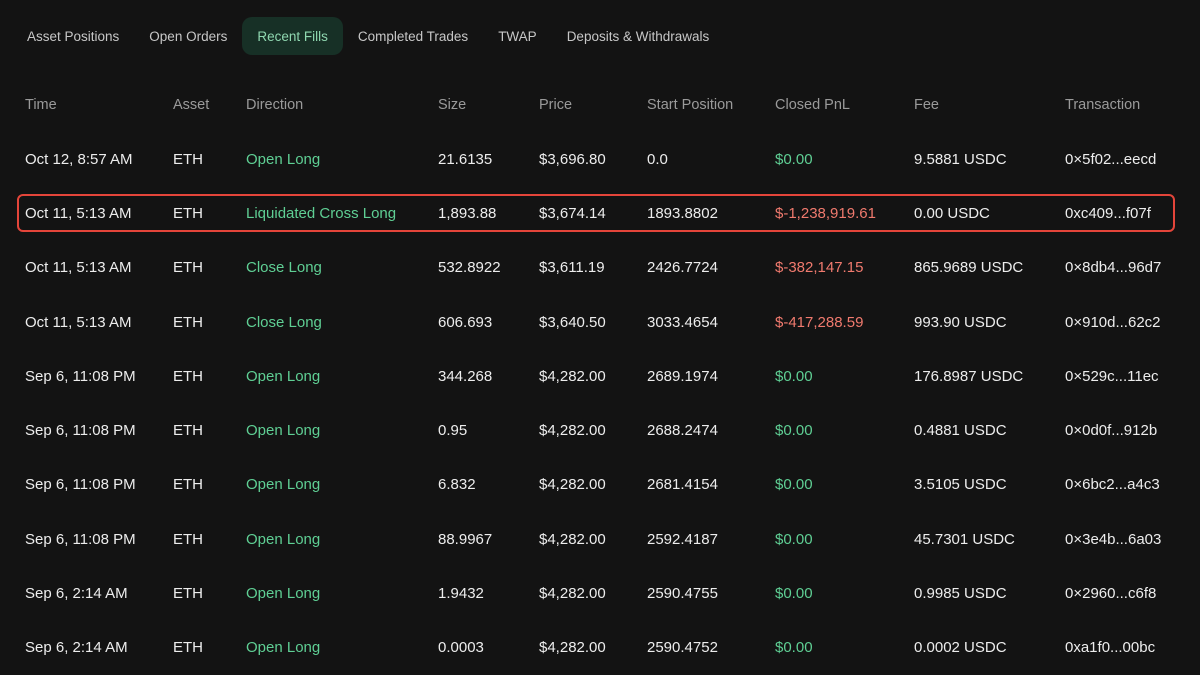  What do you see at coordinates (465, 322) in the screenshot?
I see `cell-size: 606.693` at bounding box center [465, 322].